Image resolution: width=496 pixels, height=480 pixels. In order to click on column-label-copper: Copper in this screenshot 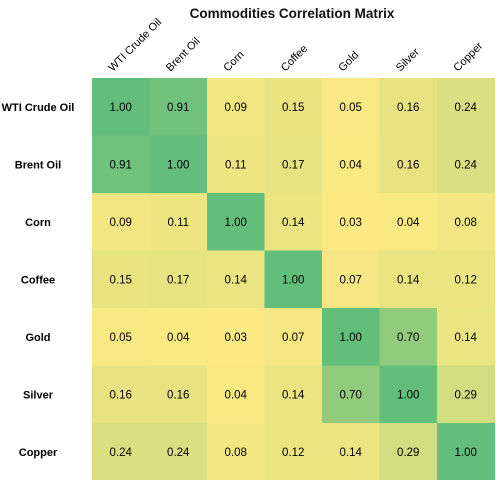, I will do `click(468, 57)`.